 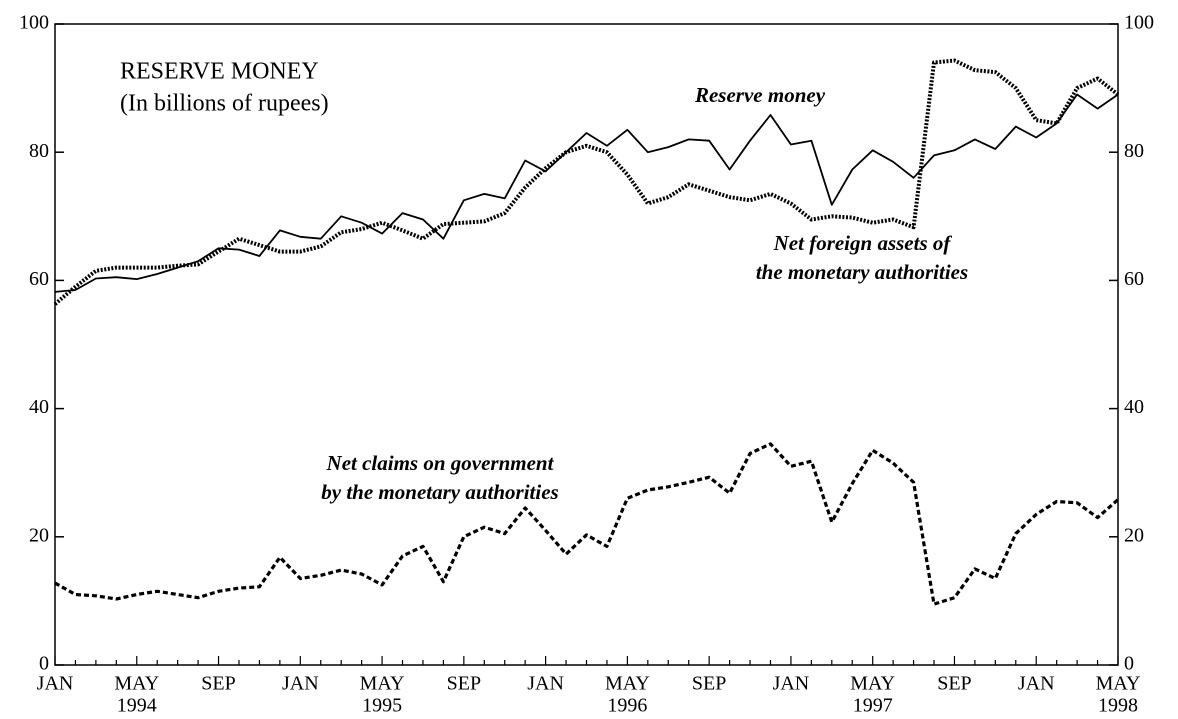 What do you see at coordinates (627, 706) in the screenshot?
I see `year-label: 1996` at bounding box center [627, 706].